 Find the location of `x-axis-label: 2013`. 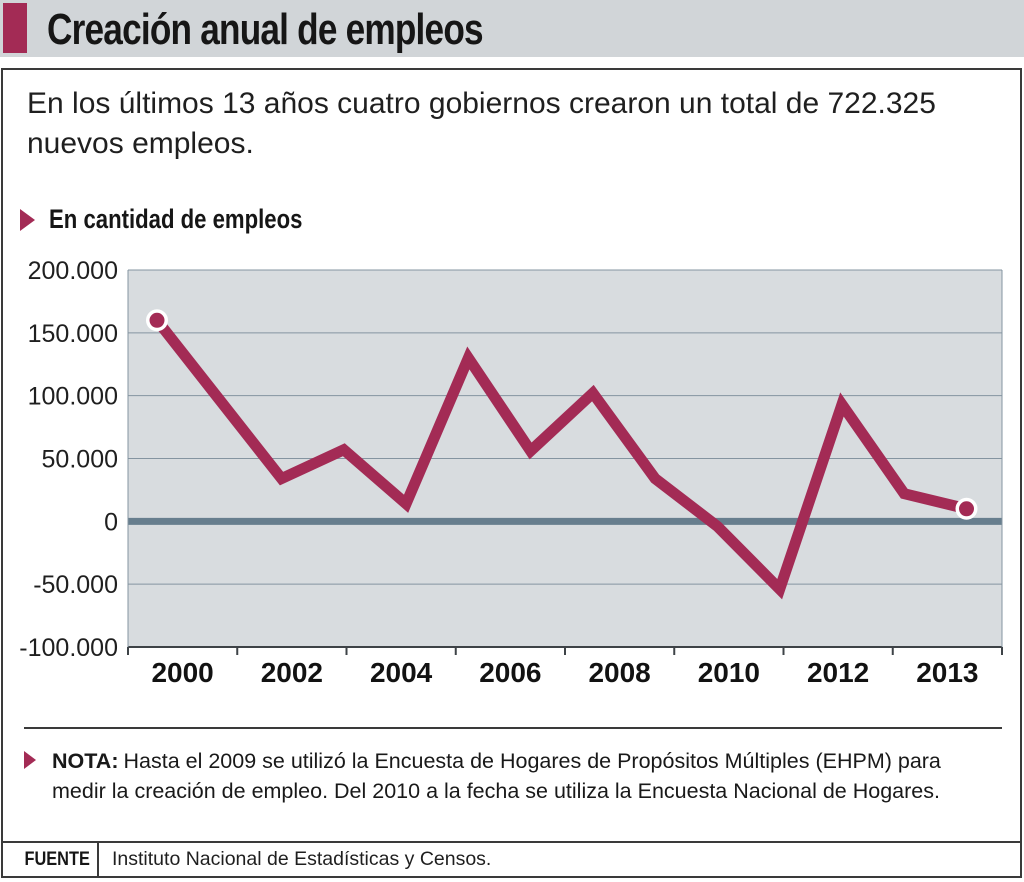

x-axis-label: 2013 is located at coordinates (947, 672).